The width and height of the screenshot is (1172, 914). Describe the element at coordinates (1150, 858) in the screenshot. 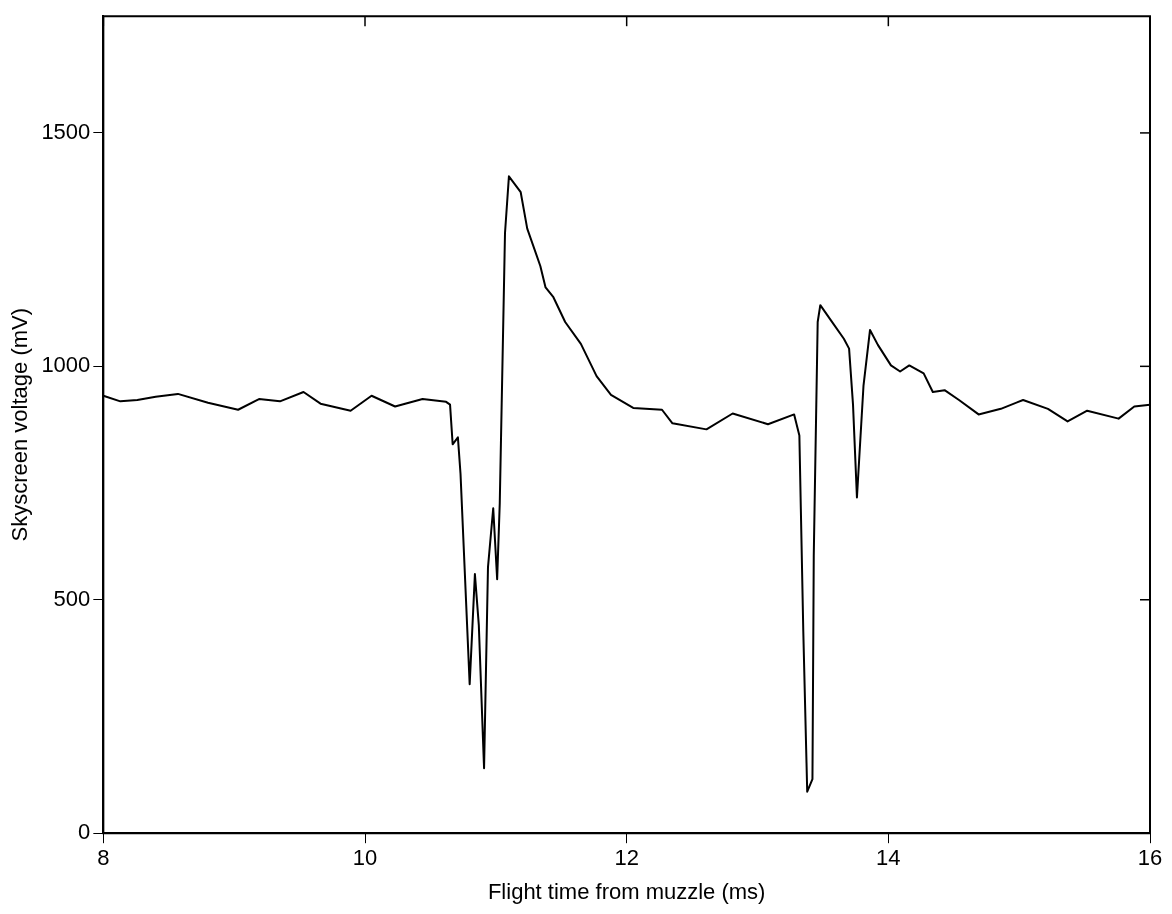

I see `x-tick-label: 16` at that location.